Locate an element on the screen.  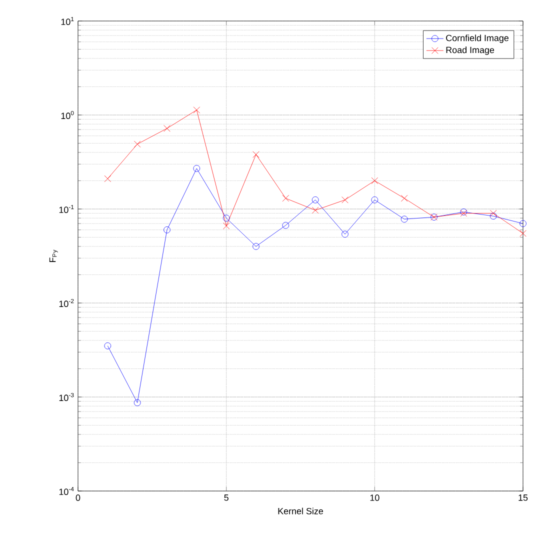
y-tick-label: 10$^{-4}$ is located at coordinates (66, 491).